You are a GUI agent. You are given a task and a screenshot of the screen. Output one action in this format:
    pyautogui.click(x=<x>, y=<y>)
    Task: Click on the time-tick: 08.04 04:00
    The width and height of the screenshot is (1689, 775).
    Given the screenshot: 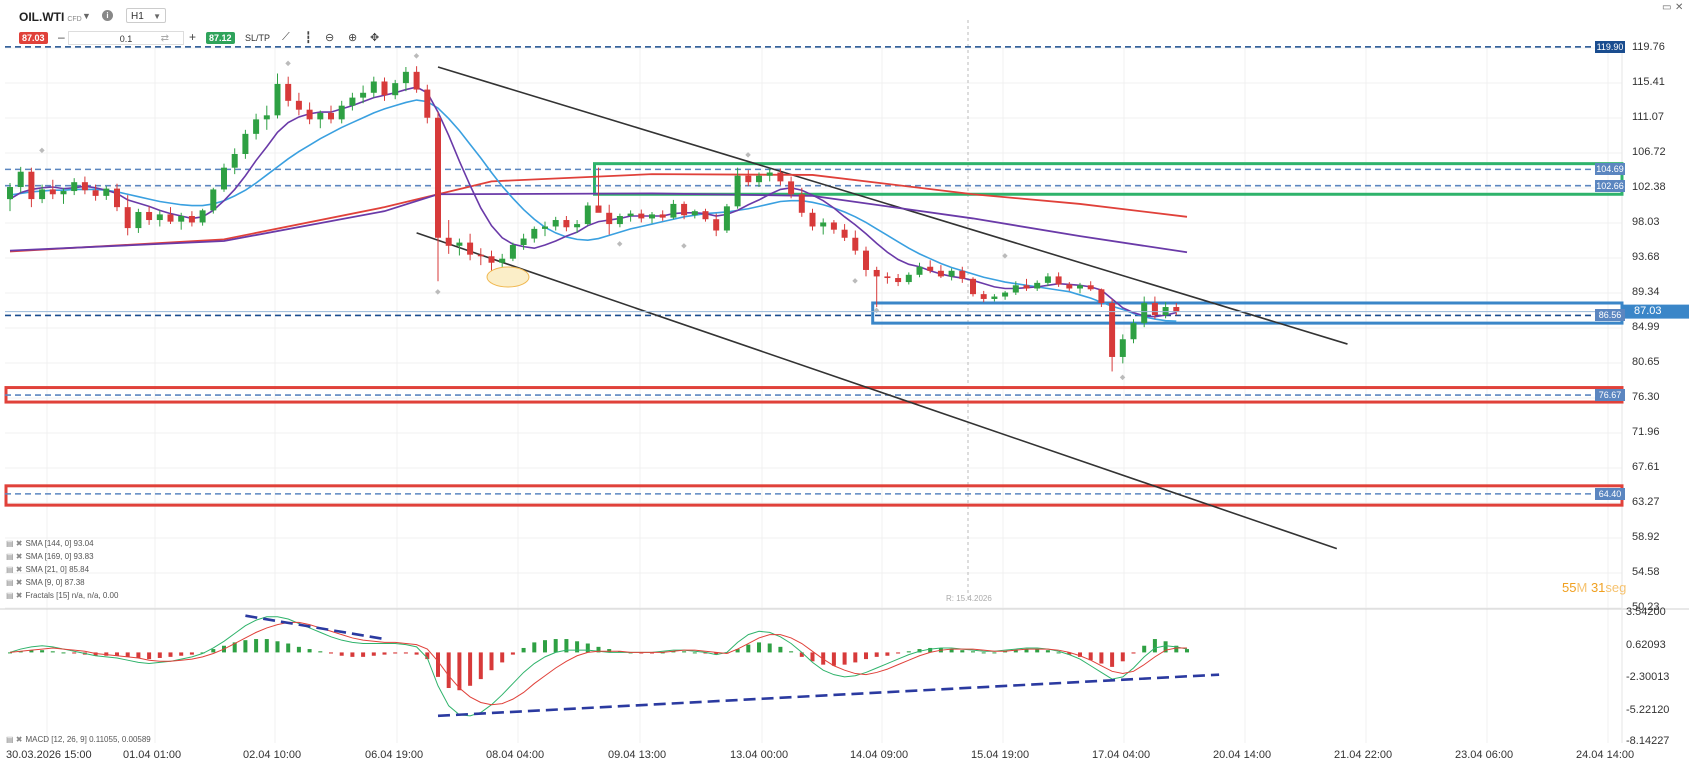 What is the action you would take?
    pyautogui.click(x=515, y=755)
    